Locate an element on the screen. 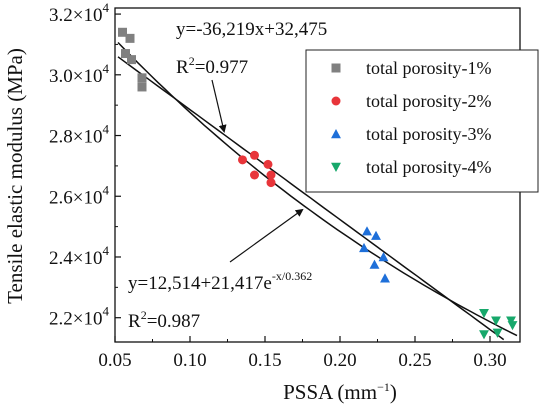 This screenshot has height=409, width=550. legend-box is located at coordinates (422, 121).